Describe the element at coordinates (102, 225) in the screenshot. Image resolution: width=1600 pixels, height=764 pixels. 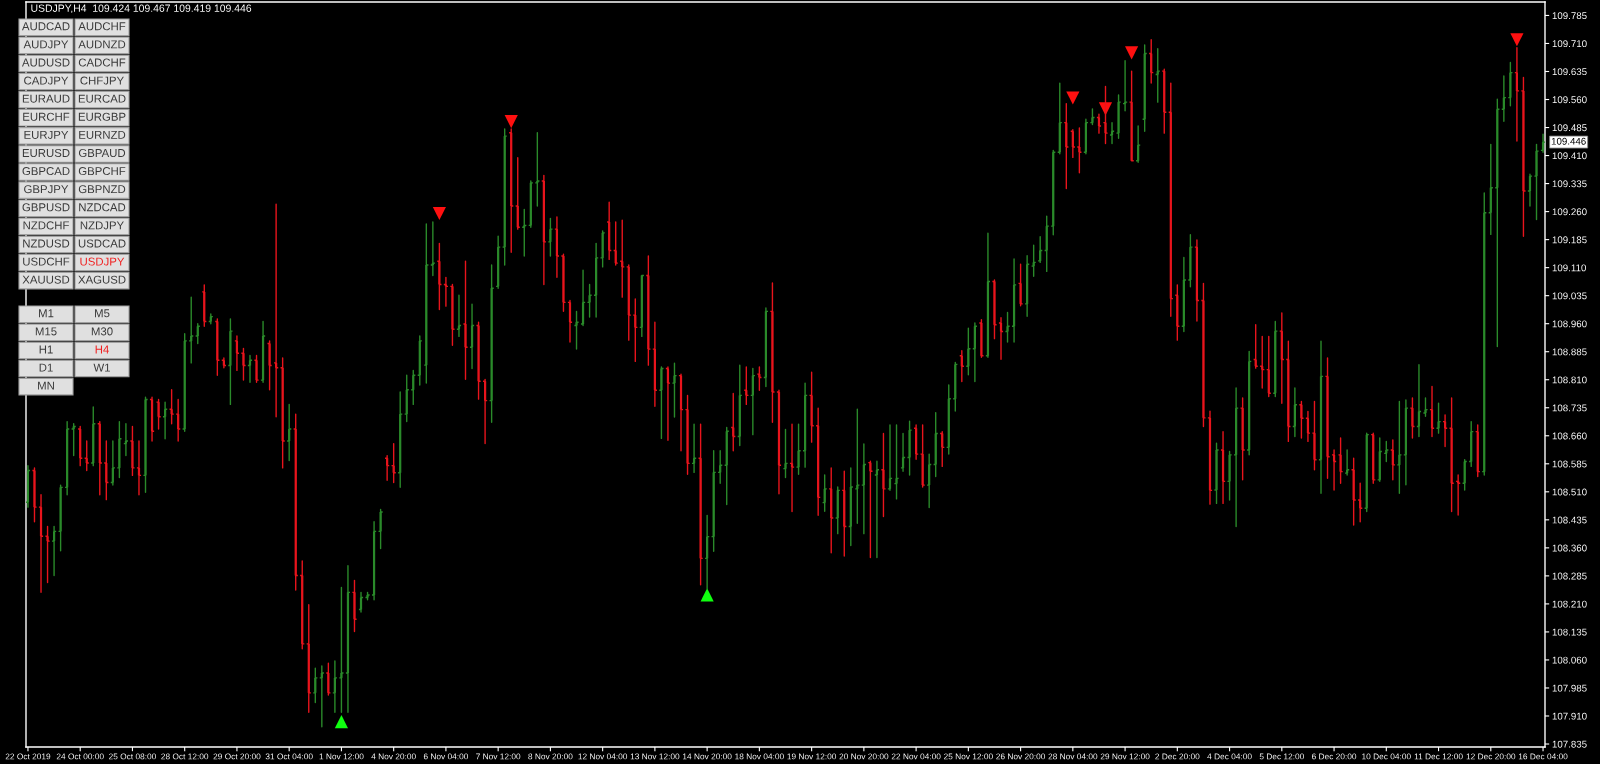
I see `annotation: NZDJPY` at that location.